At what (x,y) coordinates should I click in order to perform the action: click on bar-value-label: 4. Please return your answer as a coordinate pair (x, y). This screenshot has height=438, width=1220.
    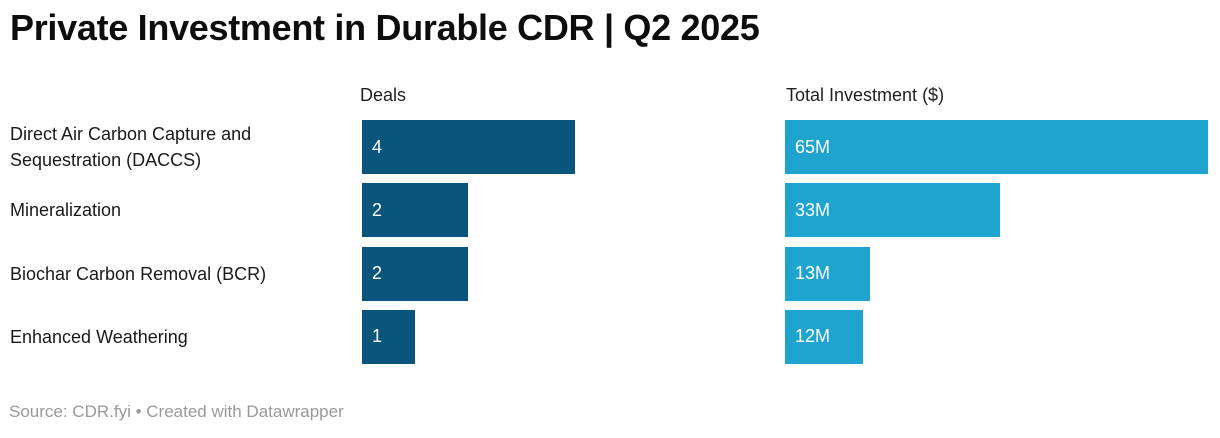
    Looking at the image, I should click on (377, 146).